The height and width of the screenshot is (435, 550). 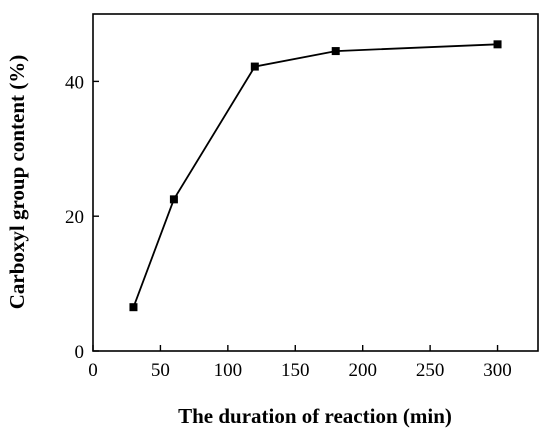 What do you see at coordinates (315, 416) in the screenshot?
I see `x-axis-title: The duration of reaction (min)` at bounding box center [315, 416].